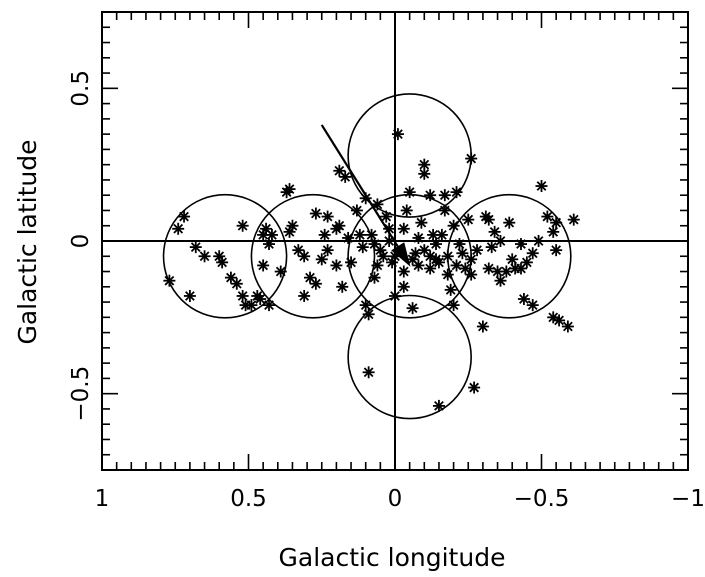 The image size is (705, 577). Describe the element at coordinates (27, 241) in the screenshot. I see `y-axis-label: Galactic latitude` at that location.